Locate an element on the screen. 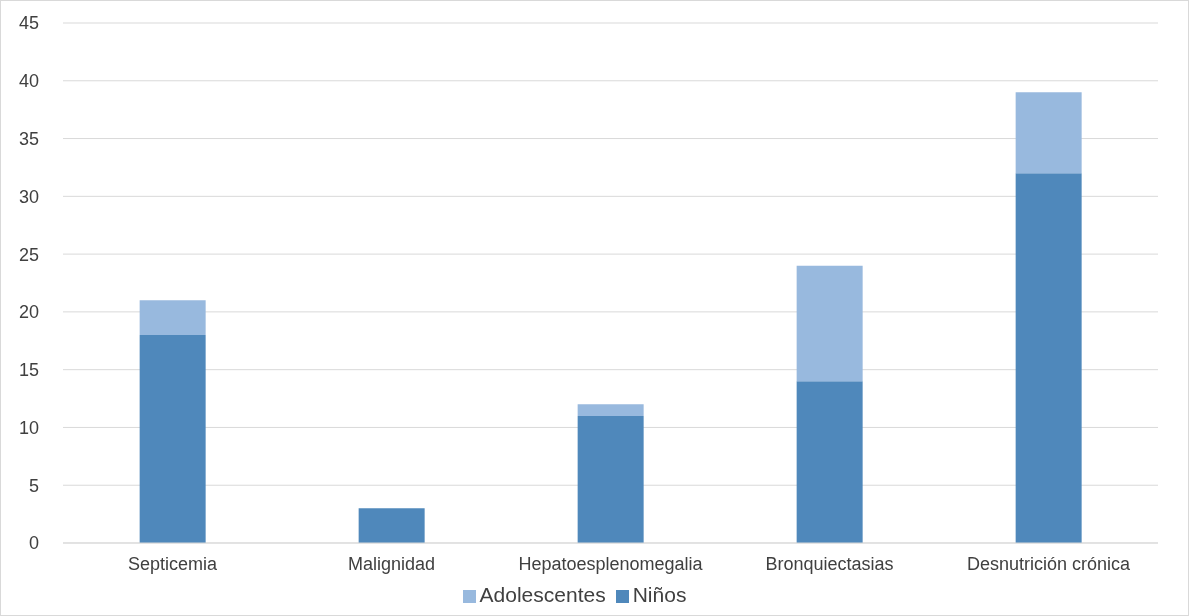  y-tick-label: 15 is located at coordinates (28, 370).